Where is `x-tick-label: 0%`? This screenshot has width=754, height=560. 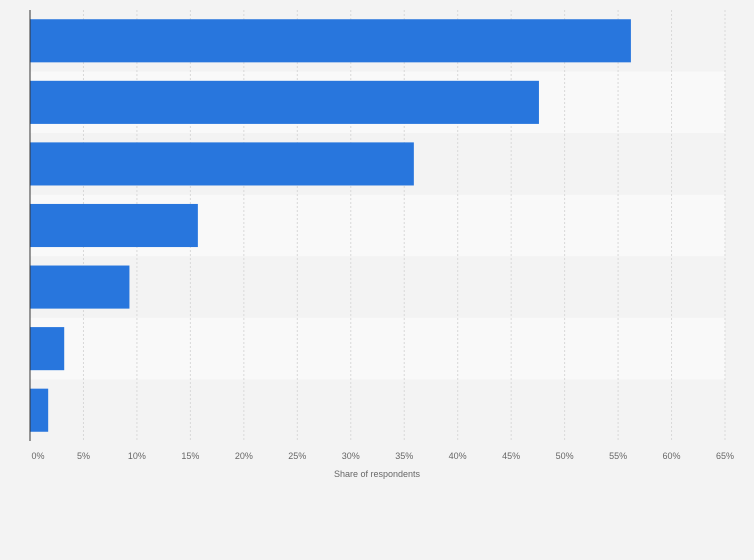 x-tick-label: 0% is located at coordinates (37, 456).